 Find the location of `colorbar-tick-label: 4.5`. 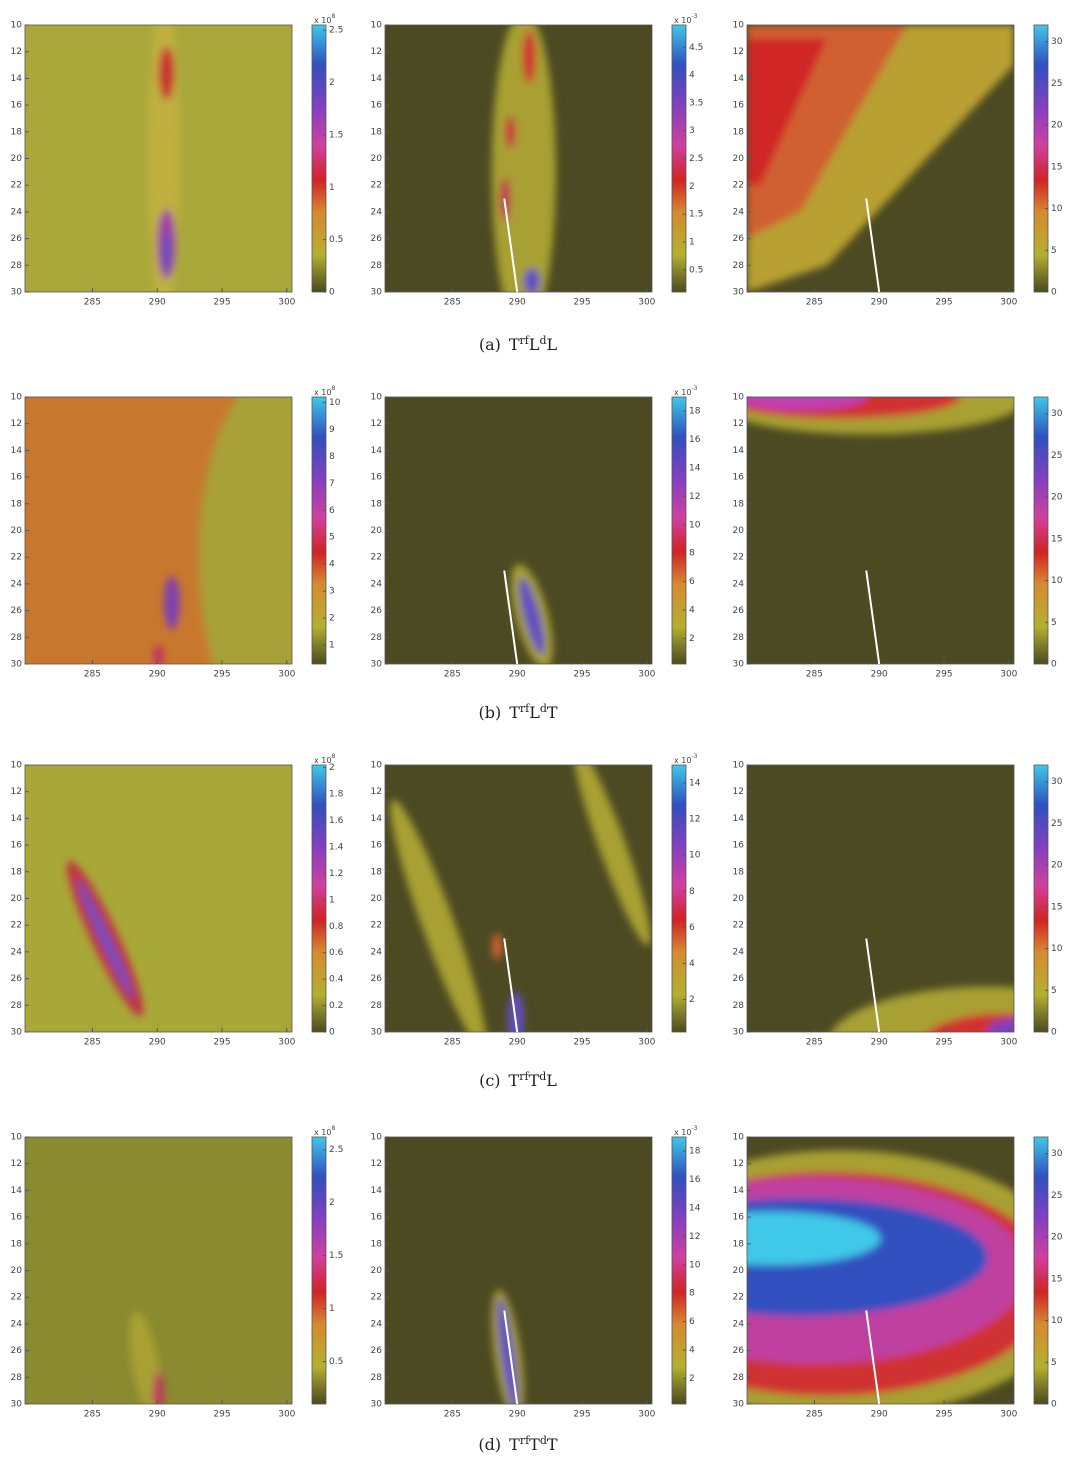

colorbar-tick-label: 4.5 is located at coordinates (696, 48).